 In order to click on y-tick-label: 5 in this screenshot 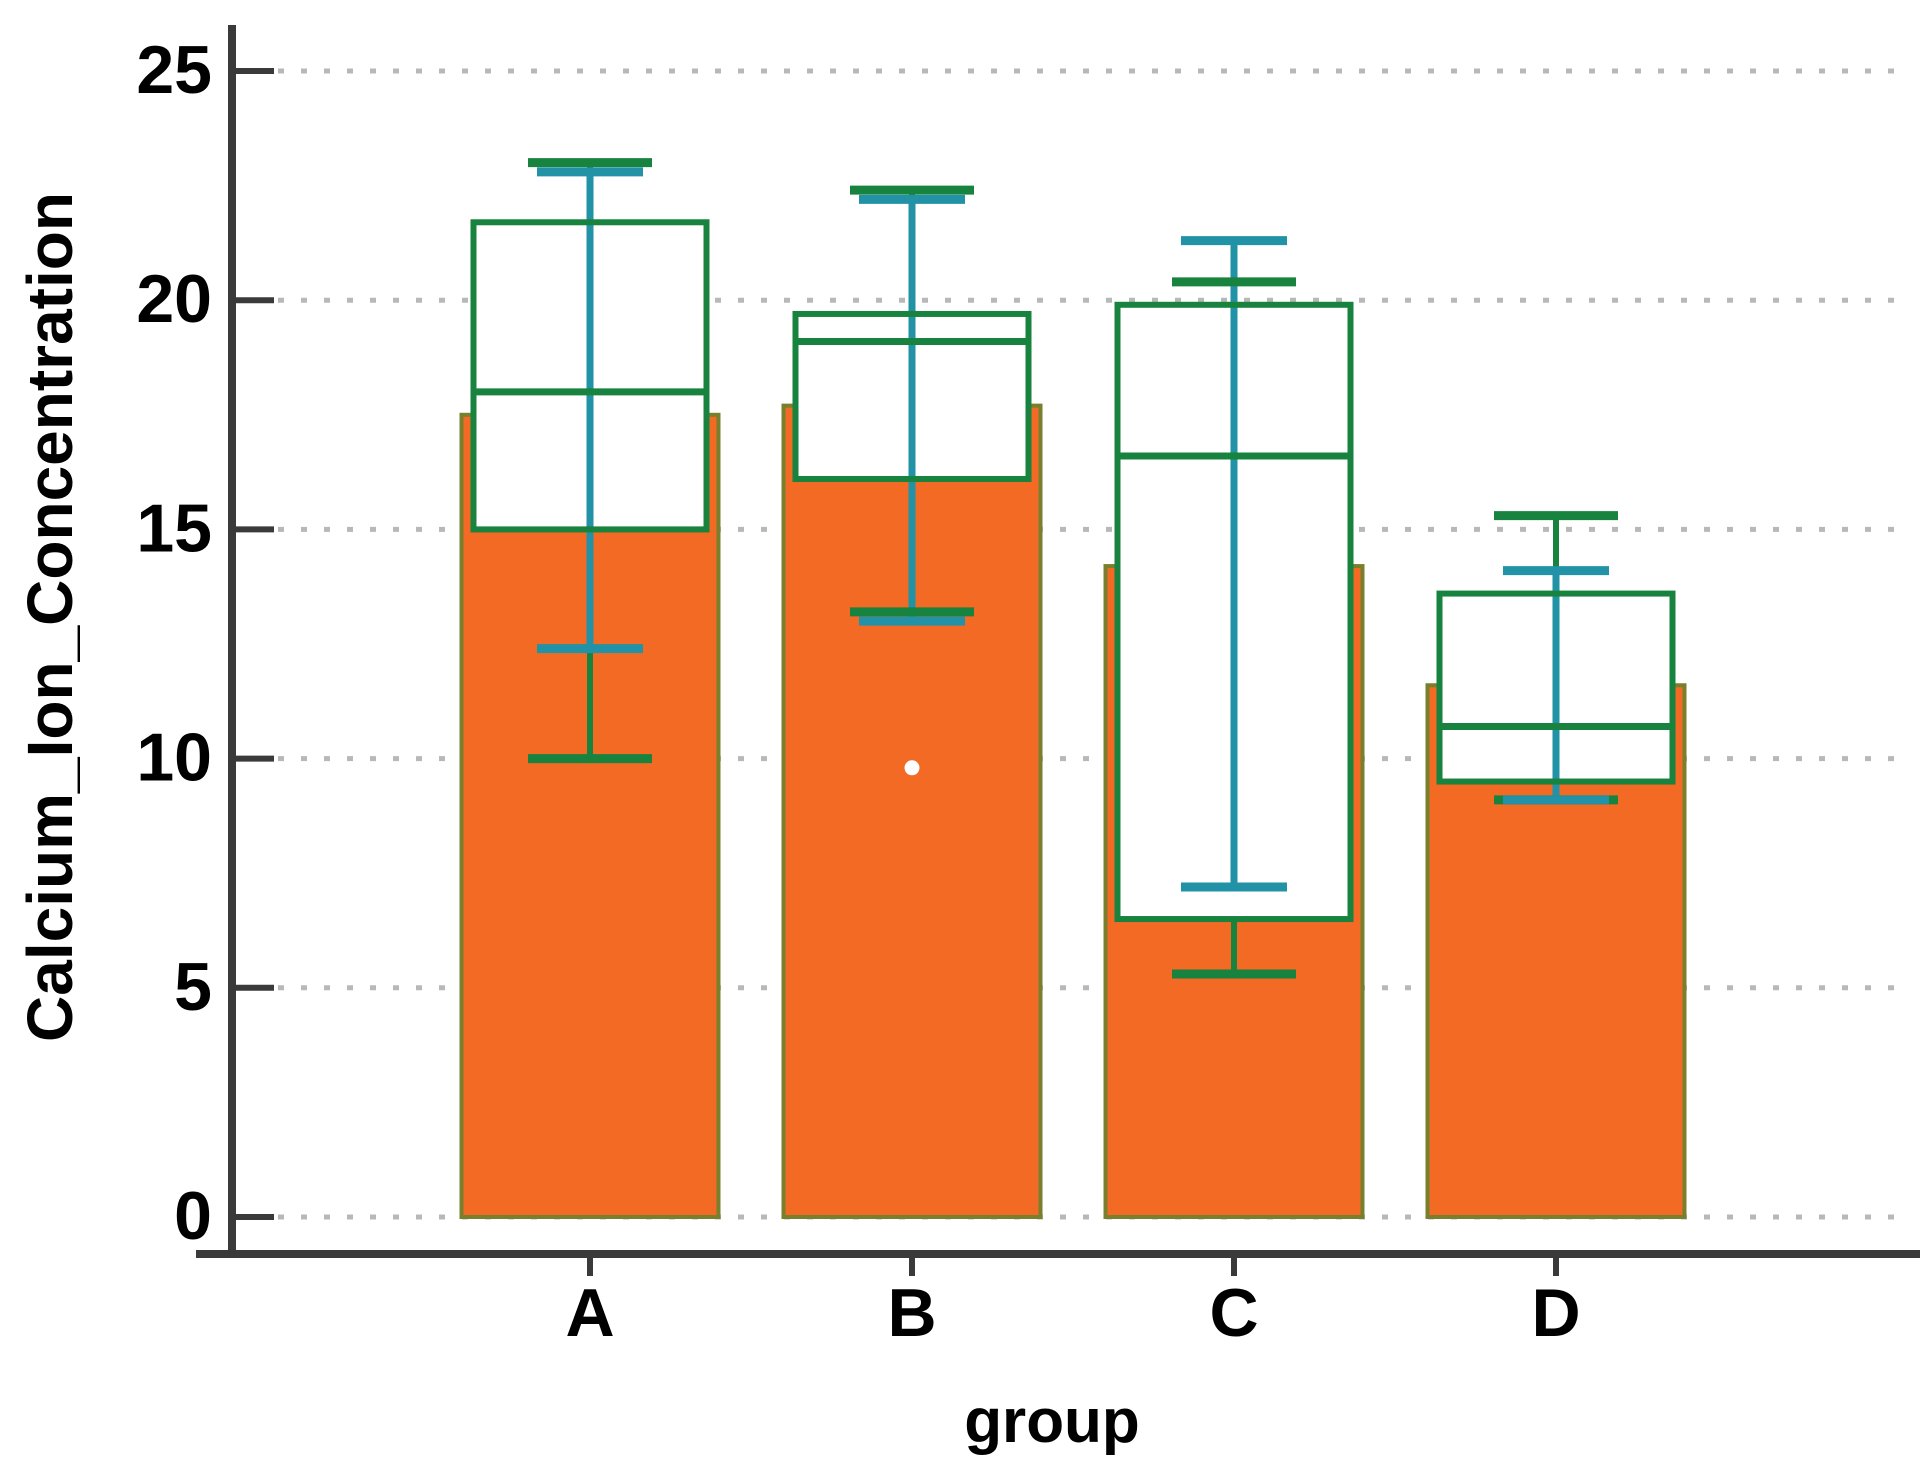, I will do `click(193, 987)`.